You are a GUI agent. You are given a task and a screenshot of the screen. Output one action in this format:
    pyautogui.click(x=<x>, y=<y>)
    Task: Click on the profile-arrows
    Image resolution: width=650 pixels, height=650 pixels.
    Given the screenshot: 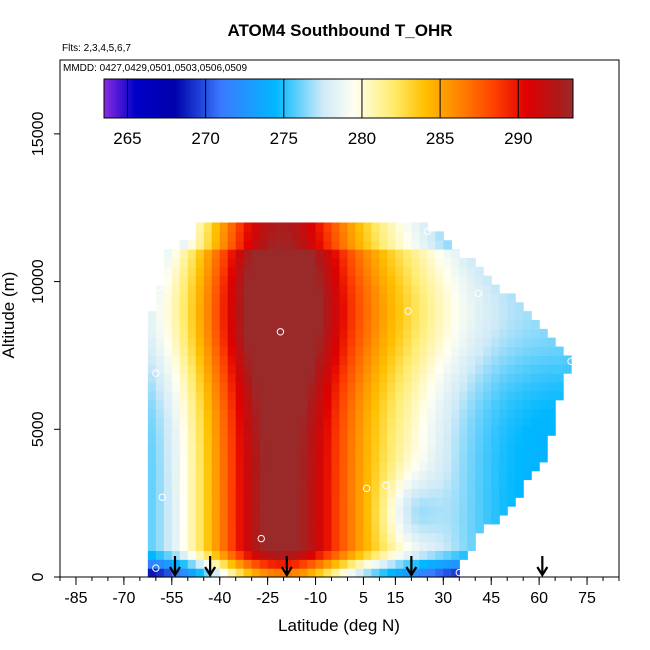 What is the action you would take?
    pyautogui.click(x=359, y=567)
    